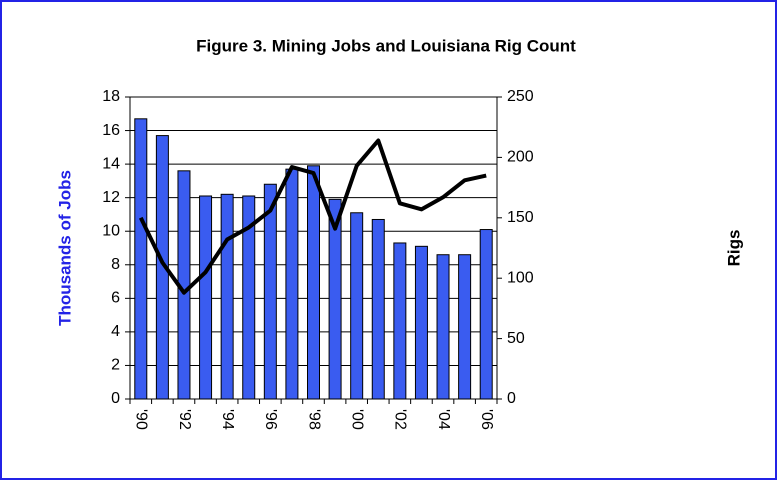  What do you see at coordinates (520, 277) in the screenshot?
I see `y2-tick-label: 100` at bounding box center [520, 277].